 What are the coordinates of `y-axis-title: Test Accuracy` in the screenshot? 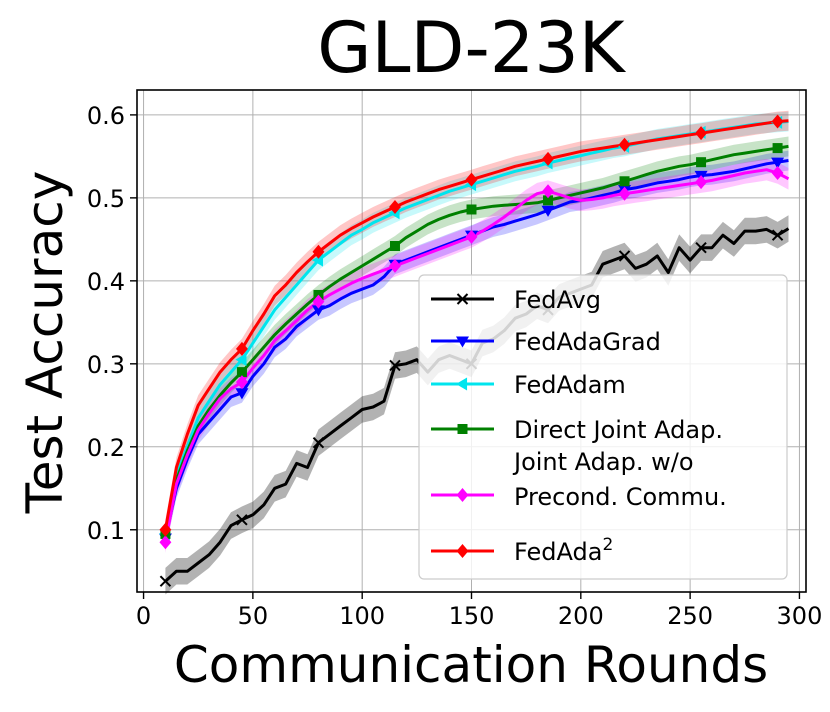 It's located at (45, 343).